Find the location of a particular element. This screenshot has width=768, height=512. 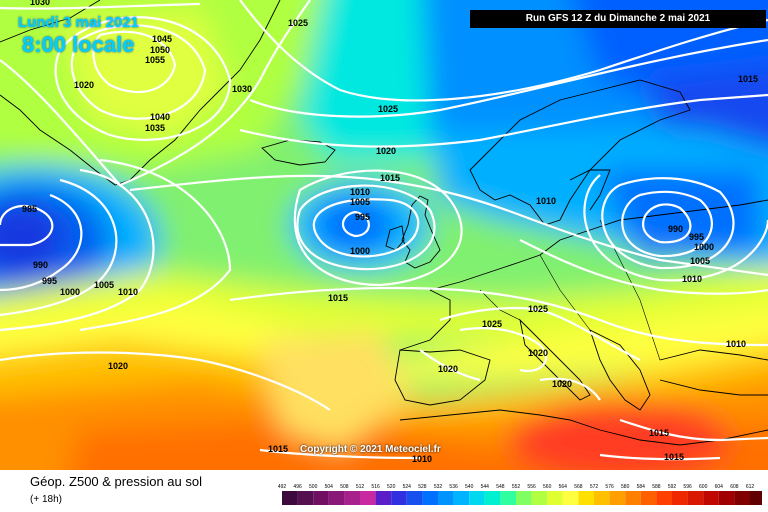

legend-tick-label: 556 is located at coordinates (531, 487).